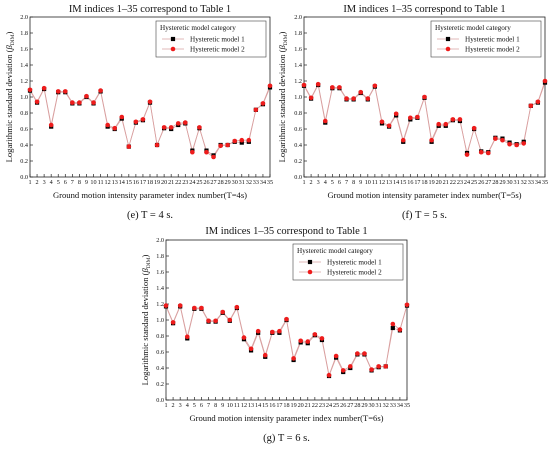 This screenshot has width=550, height=449. Describe the element at coordinates (298, 177) in the screenshot. I see `y-tick-label: 0.0` at that location.